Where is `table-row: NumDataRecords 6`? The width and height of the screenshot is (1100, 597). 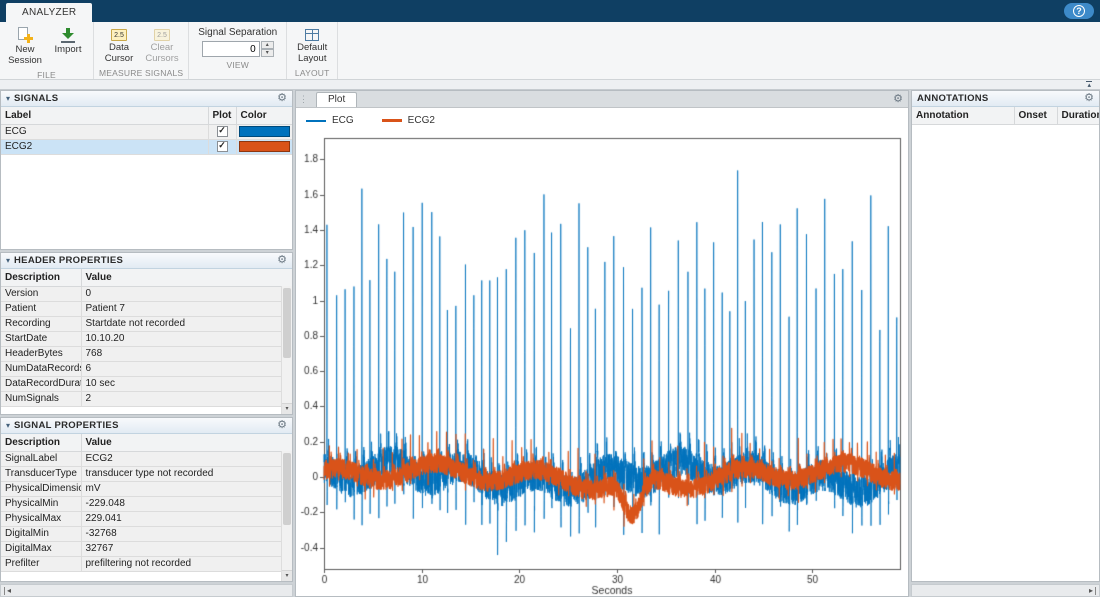 table-row: NumDataRecords 6 is located at coordinates (146, 368).